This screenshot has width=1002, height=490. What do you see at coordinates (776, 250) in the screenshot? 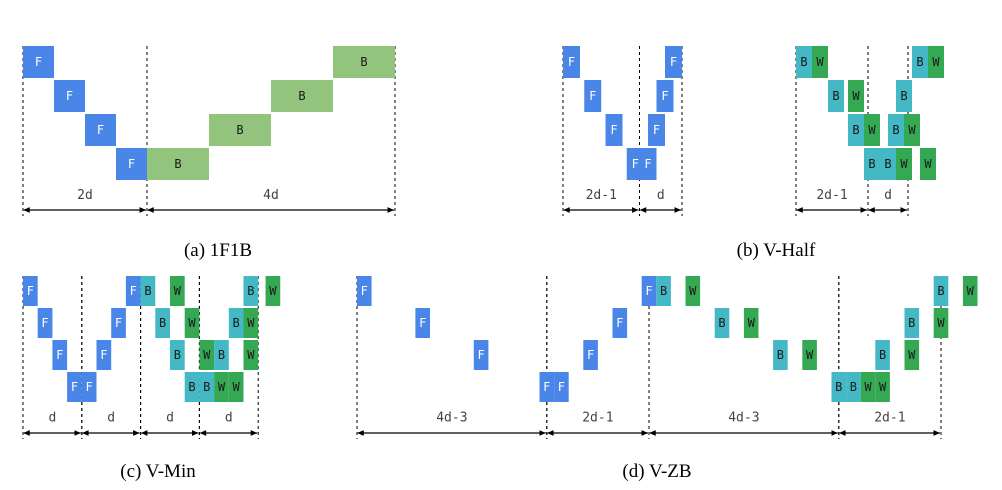
I see `panel-caption: (b) V-Half` at bounding box center [776, 250].